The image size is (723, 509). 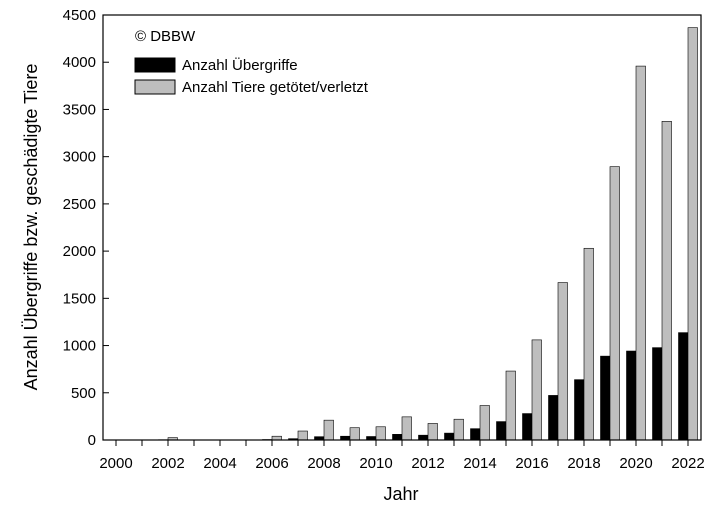 What do you see at coordinates (683, 386) in the screenshot?
I see `bar-s0-2022` at bounding box center [683, 386].